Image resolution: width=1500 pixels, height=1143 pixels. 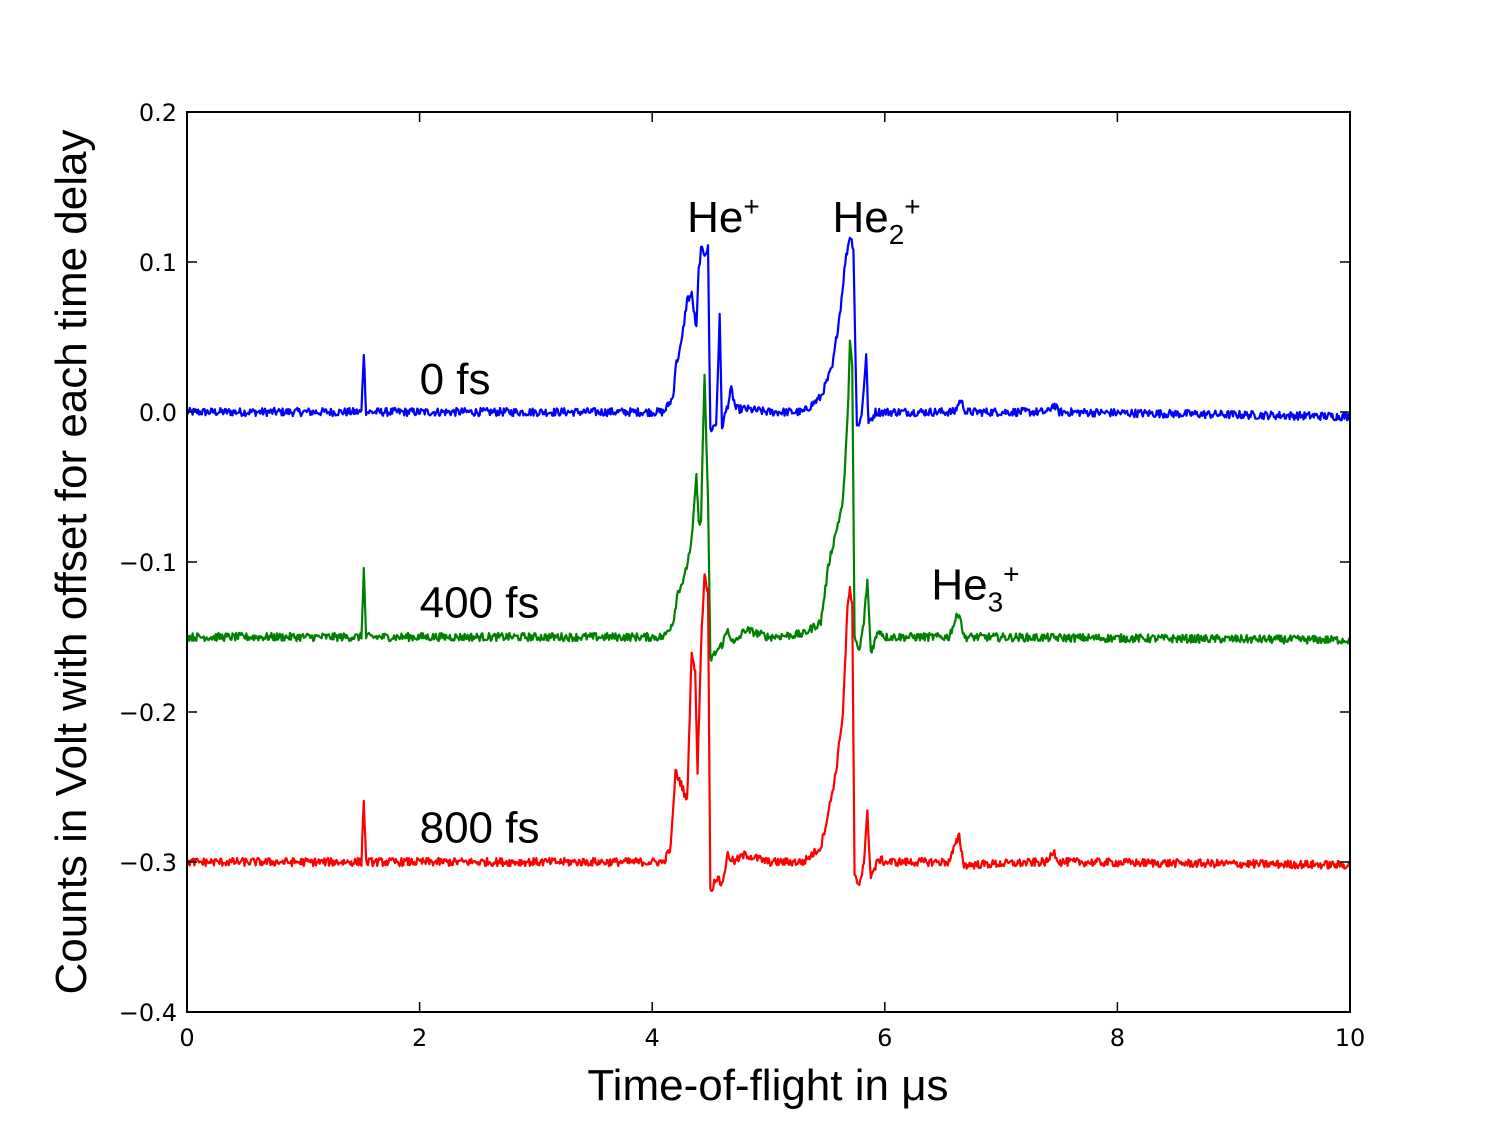 I want to click on y-tick-label: −0.4, so click(x=148, y=1013).